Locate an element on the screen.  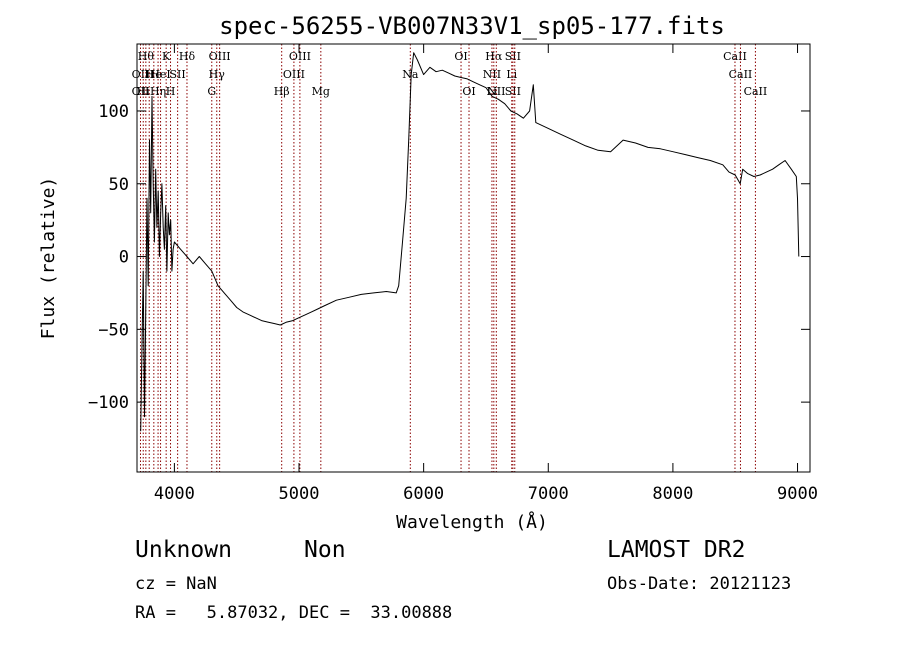
coordinates-label: RA = 5.87032, DEC = 33.00888 is located at coordinates (294, 613).